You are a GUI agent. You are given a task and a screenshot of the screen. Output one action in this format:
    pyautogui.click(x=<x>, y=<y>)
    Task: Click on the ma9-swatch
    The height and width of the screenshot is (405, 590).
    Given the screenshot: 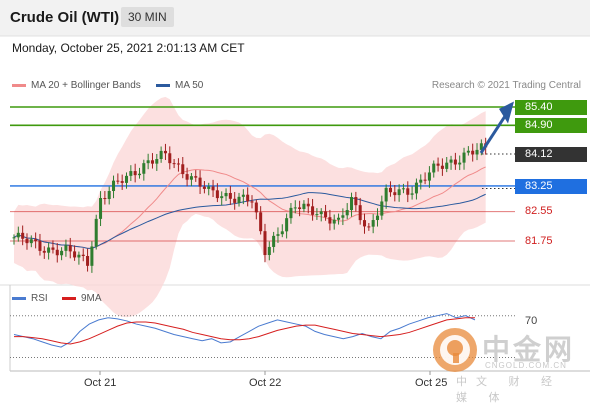 What is the action you would take?
    pyautogui.click(x=69, y=298)
    